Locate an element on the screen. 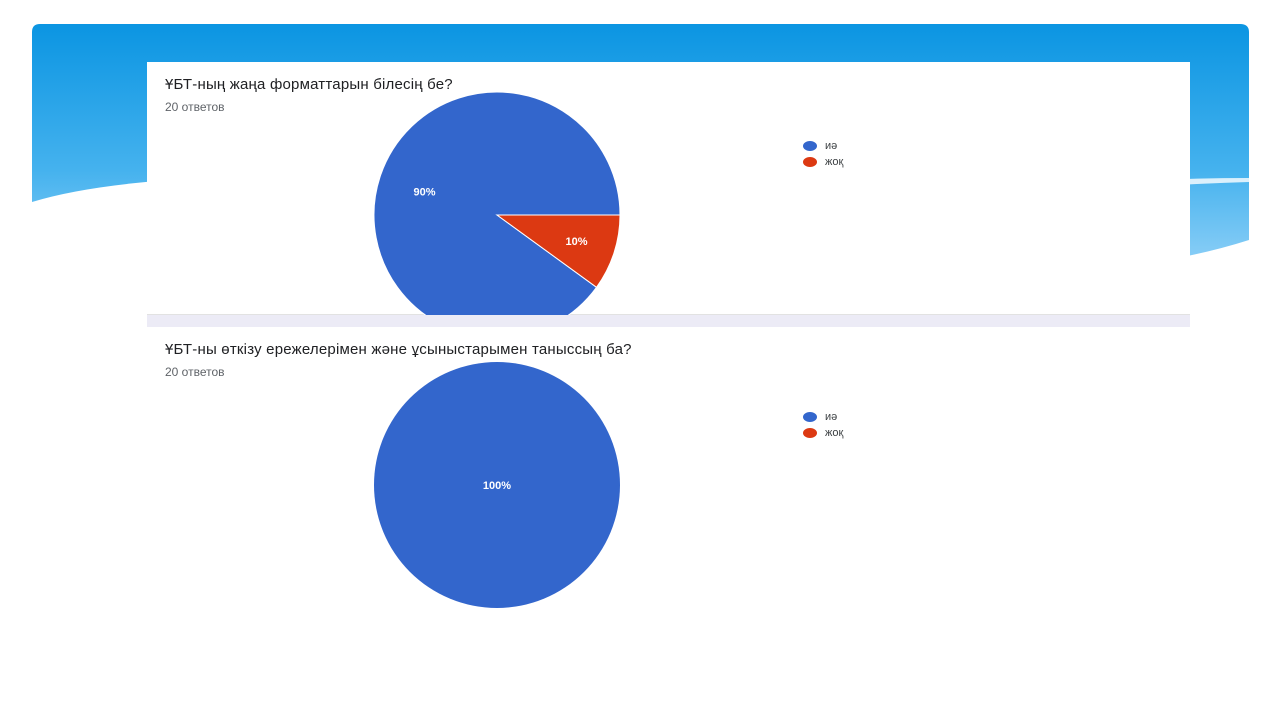 This screenshot has height=720, width=1280. legend-1: иә жоқ is located at coordinates (823, 154).